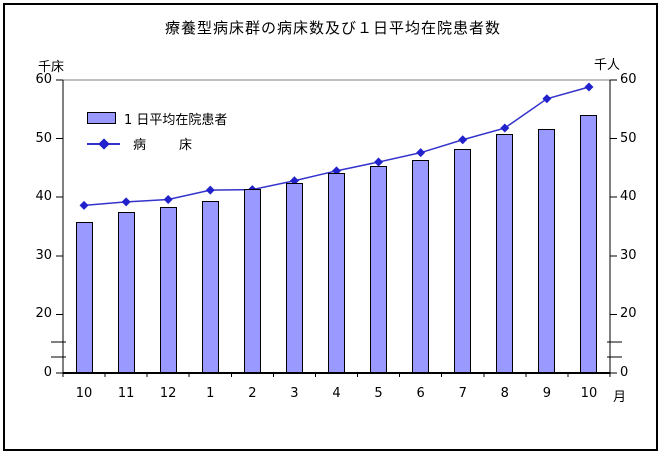 This screenshot has height=461, width=666. What do you see at coordinates (252, 393) in the screenshot?
I see `x-axis-label-4: 2` at bounding box center [252, 393].